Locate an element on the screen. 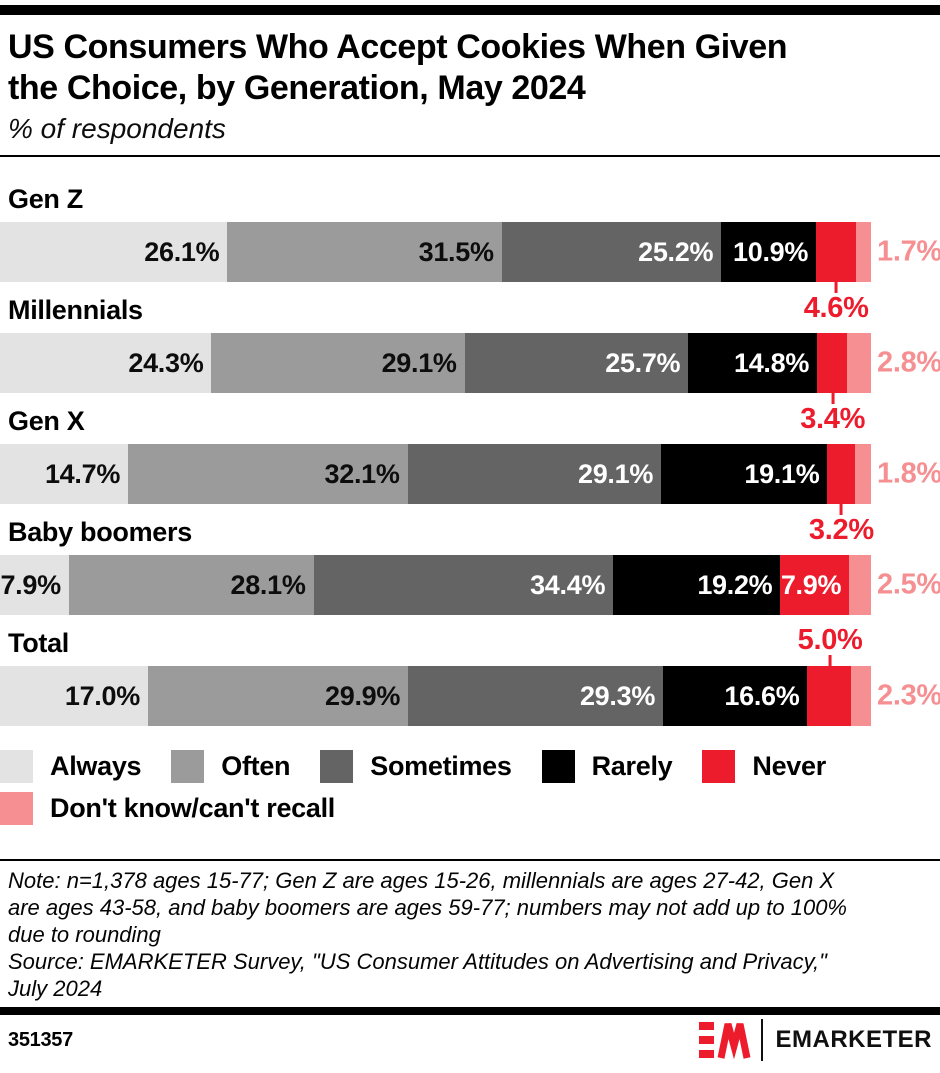  stacked-bar: 17.0% 29.9% 29.3% 16.6% is located at coordinates (435, 696).